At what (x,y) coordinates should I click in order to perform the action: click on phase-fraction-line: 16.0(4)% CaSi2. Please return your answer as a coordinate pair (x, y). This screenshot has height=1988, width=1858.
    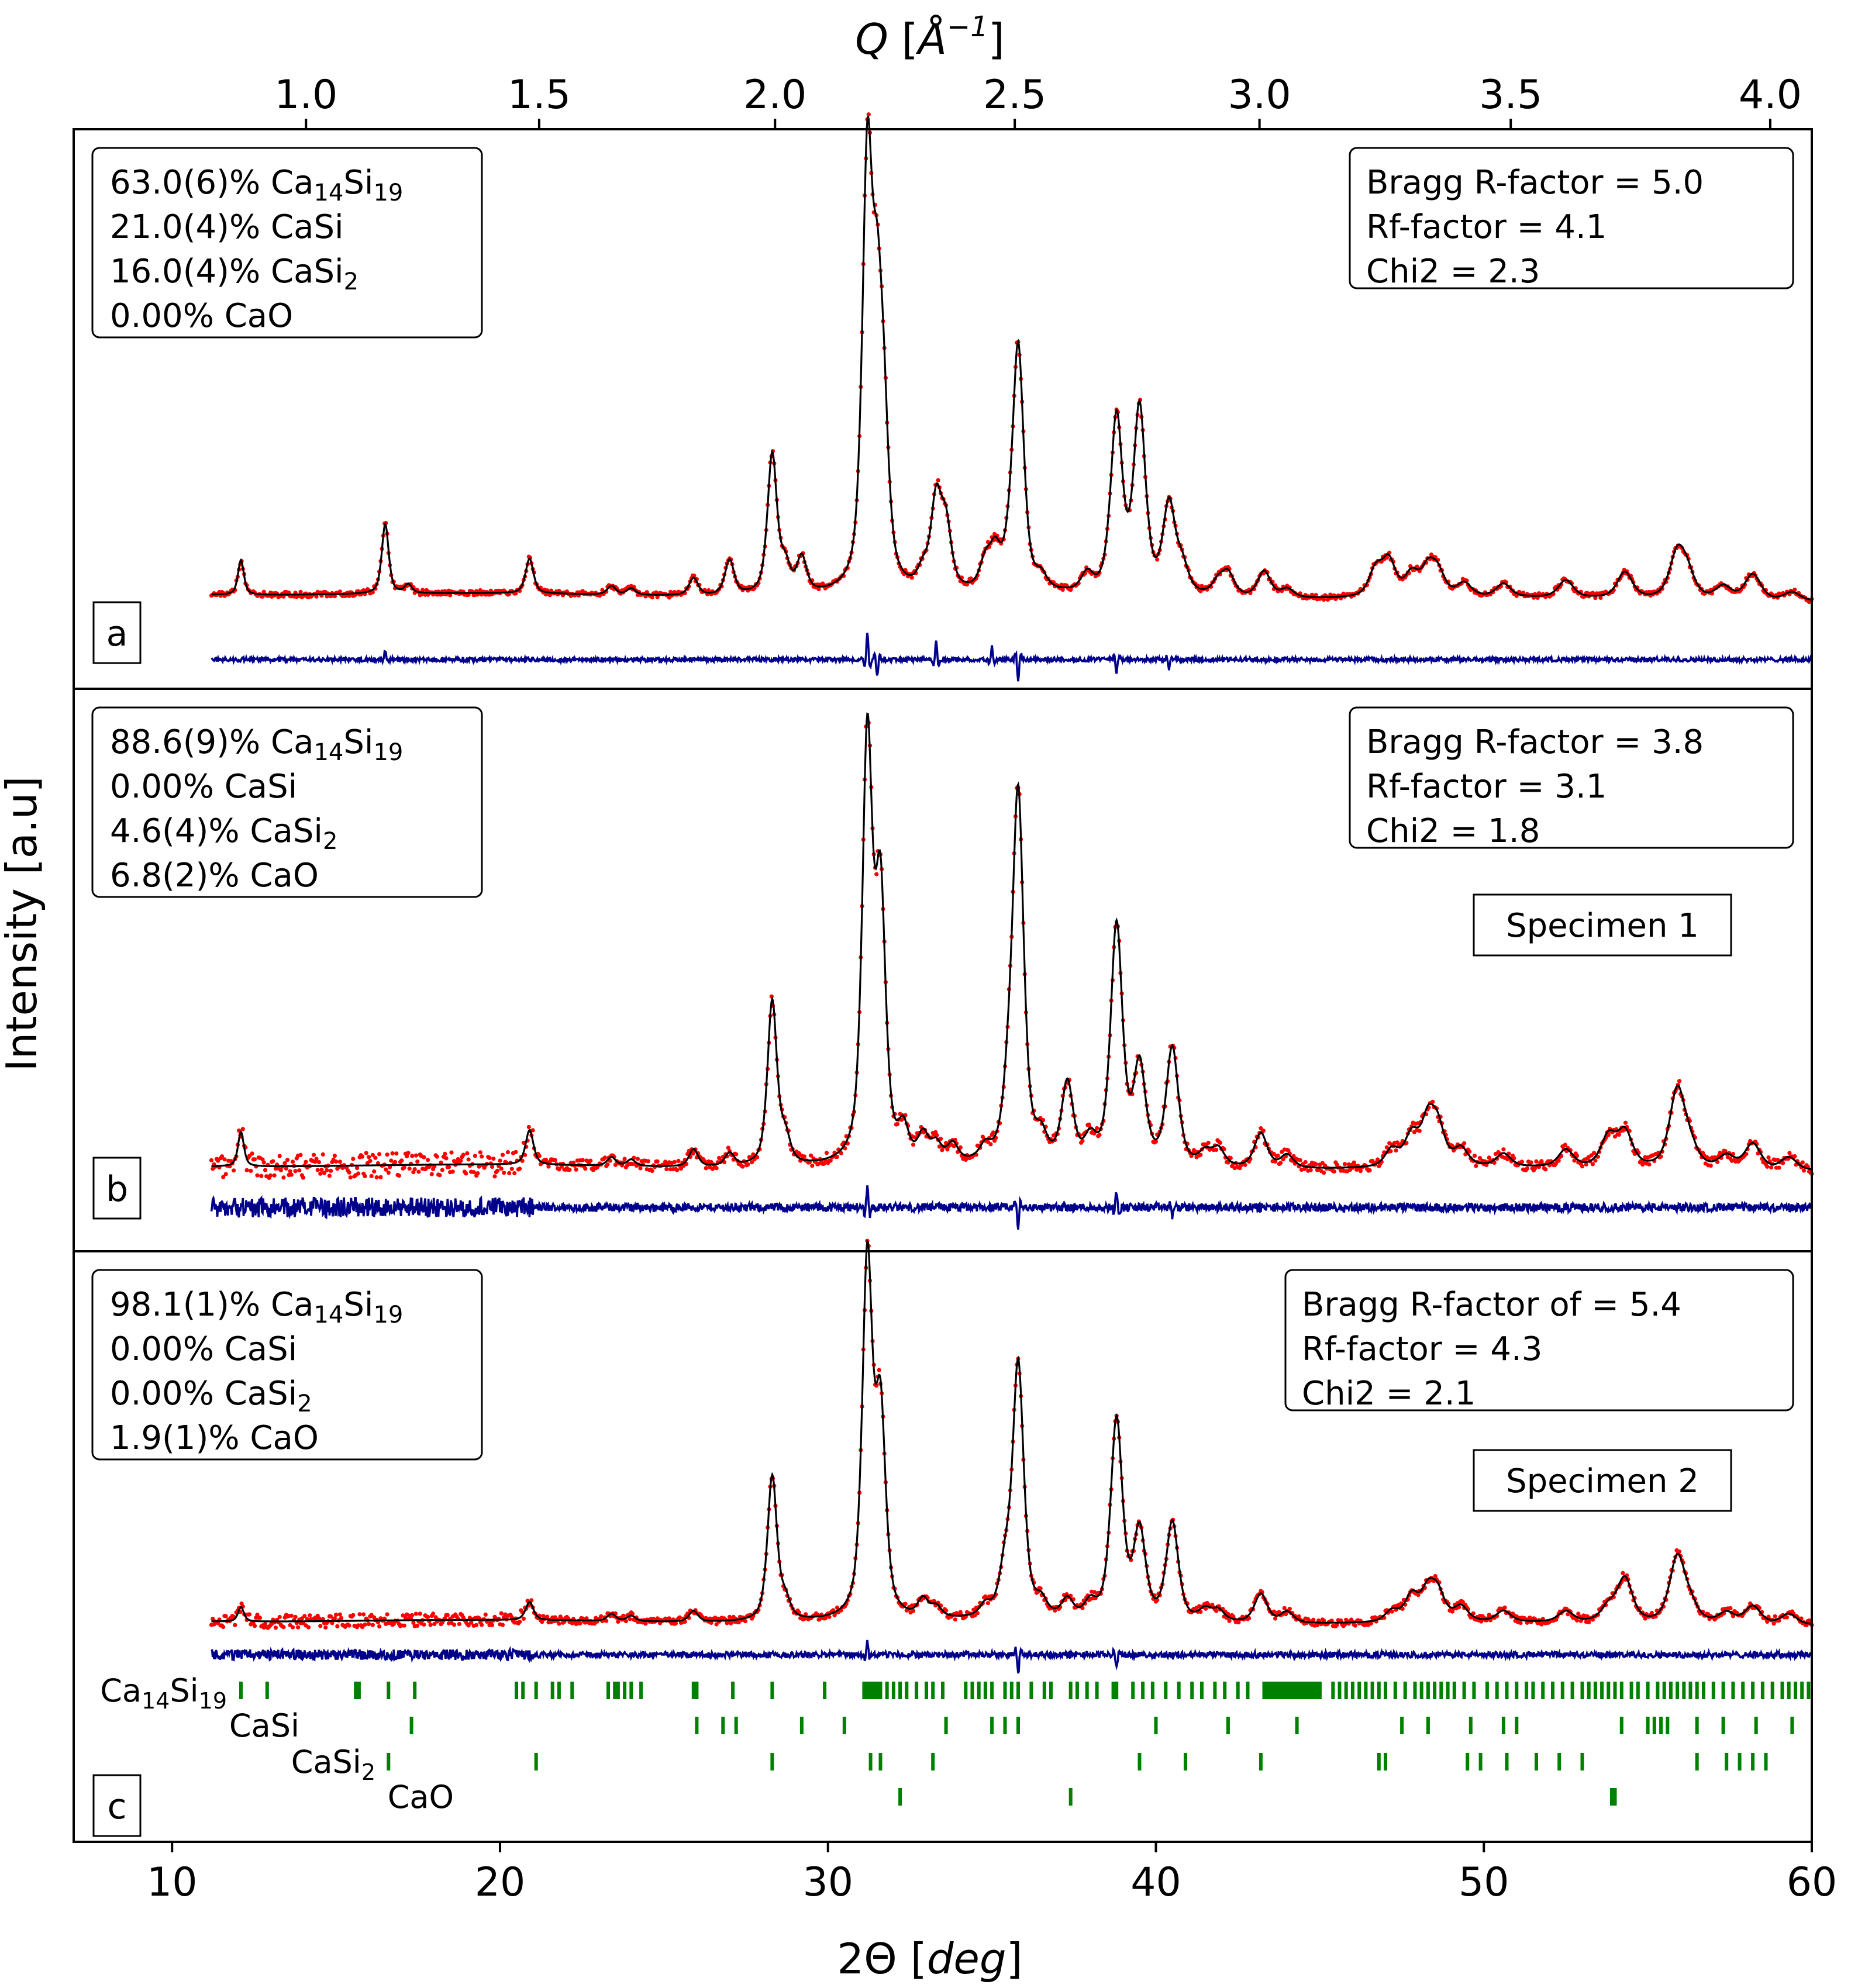
    Looking at the image, I should click on (234, 274).